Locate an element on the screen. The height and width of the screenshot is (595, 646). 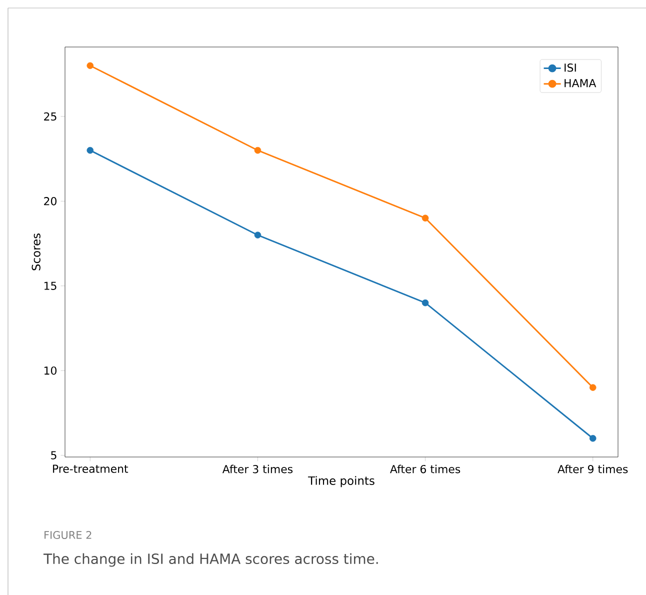
x-tick-label: After 6 times is located at coordinates (425, 469).